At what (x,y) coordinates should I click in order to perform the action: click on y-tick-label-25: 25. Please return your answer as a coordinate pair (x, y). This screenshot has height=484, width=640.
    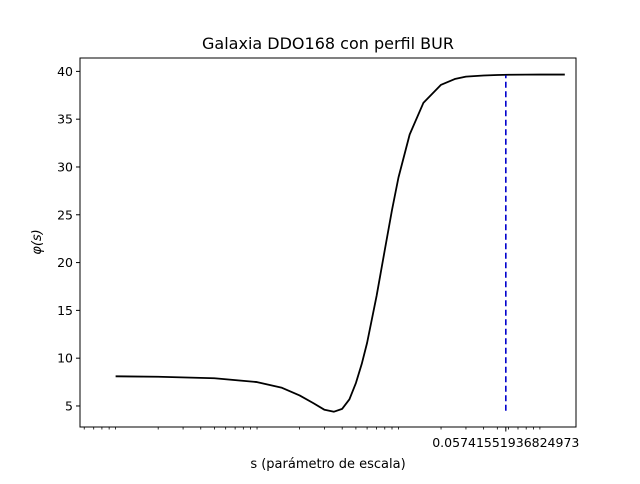
    Looking at the image, I should click on (65, 214).